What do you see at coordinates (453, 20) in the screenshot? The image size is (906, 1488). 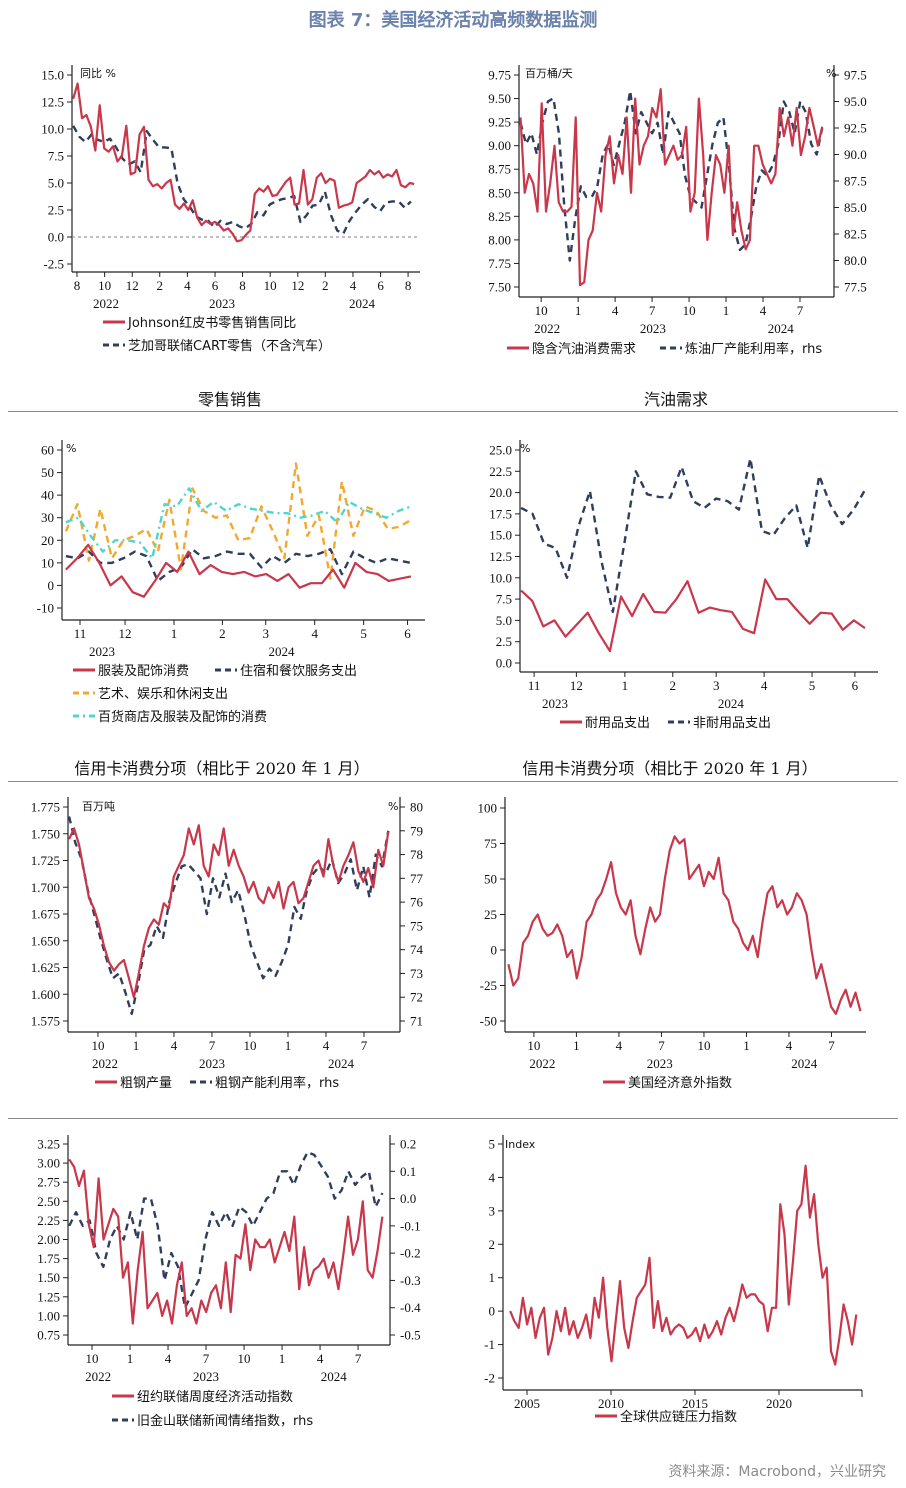 I see `figure-title: 图表 7：美国经济活动高频数据监测` at bounding box center [453, 20].